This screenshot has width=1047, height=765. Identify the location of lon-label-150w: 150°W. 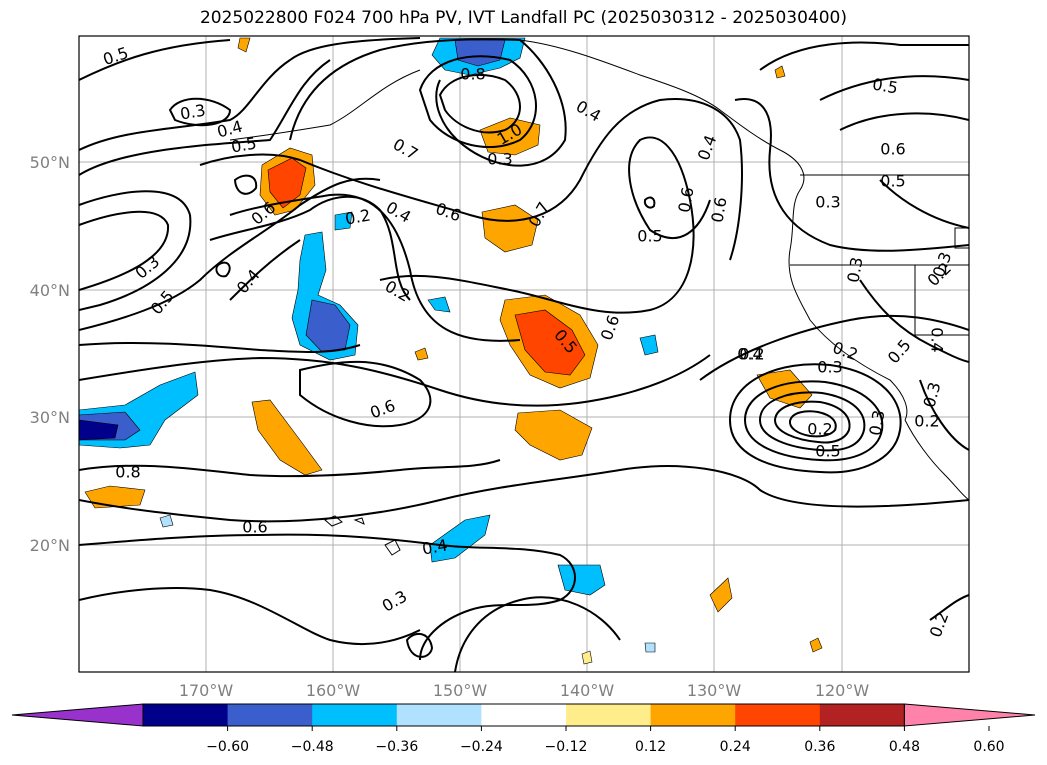
(460, 690).